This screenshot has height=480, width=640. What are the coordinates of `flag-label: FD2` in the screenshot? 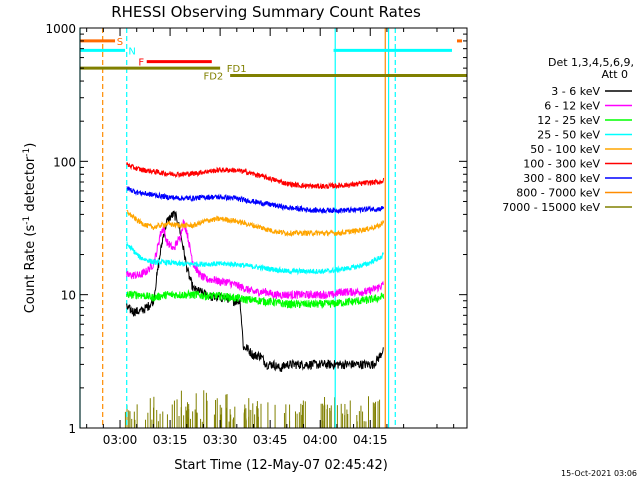 It's located at (213, 77).